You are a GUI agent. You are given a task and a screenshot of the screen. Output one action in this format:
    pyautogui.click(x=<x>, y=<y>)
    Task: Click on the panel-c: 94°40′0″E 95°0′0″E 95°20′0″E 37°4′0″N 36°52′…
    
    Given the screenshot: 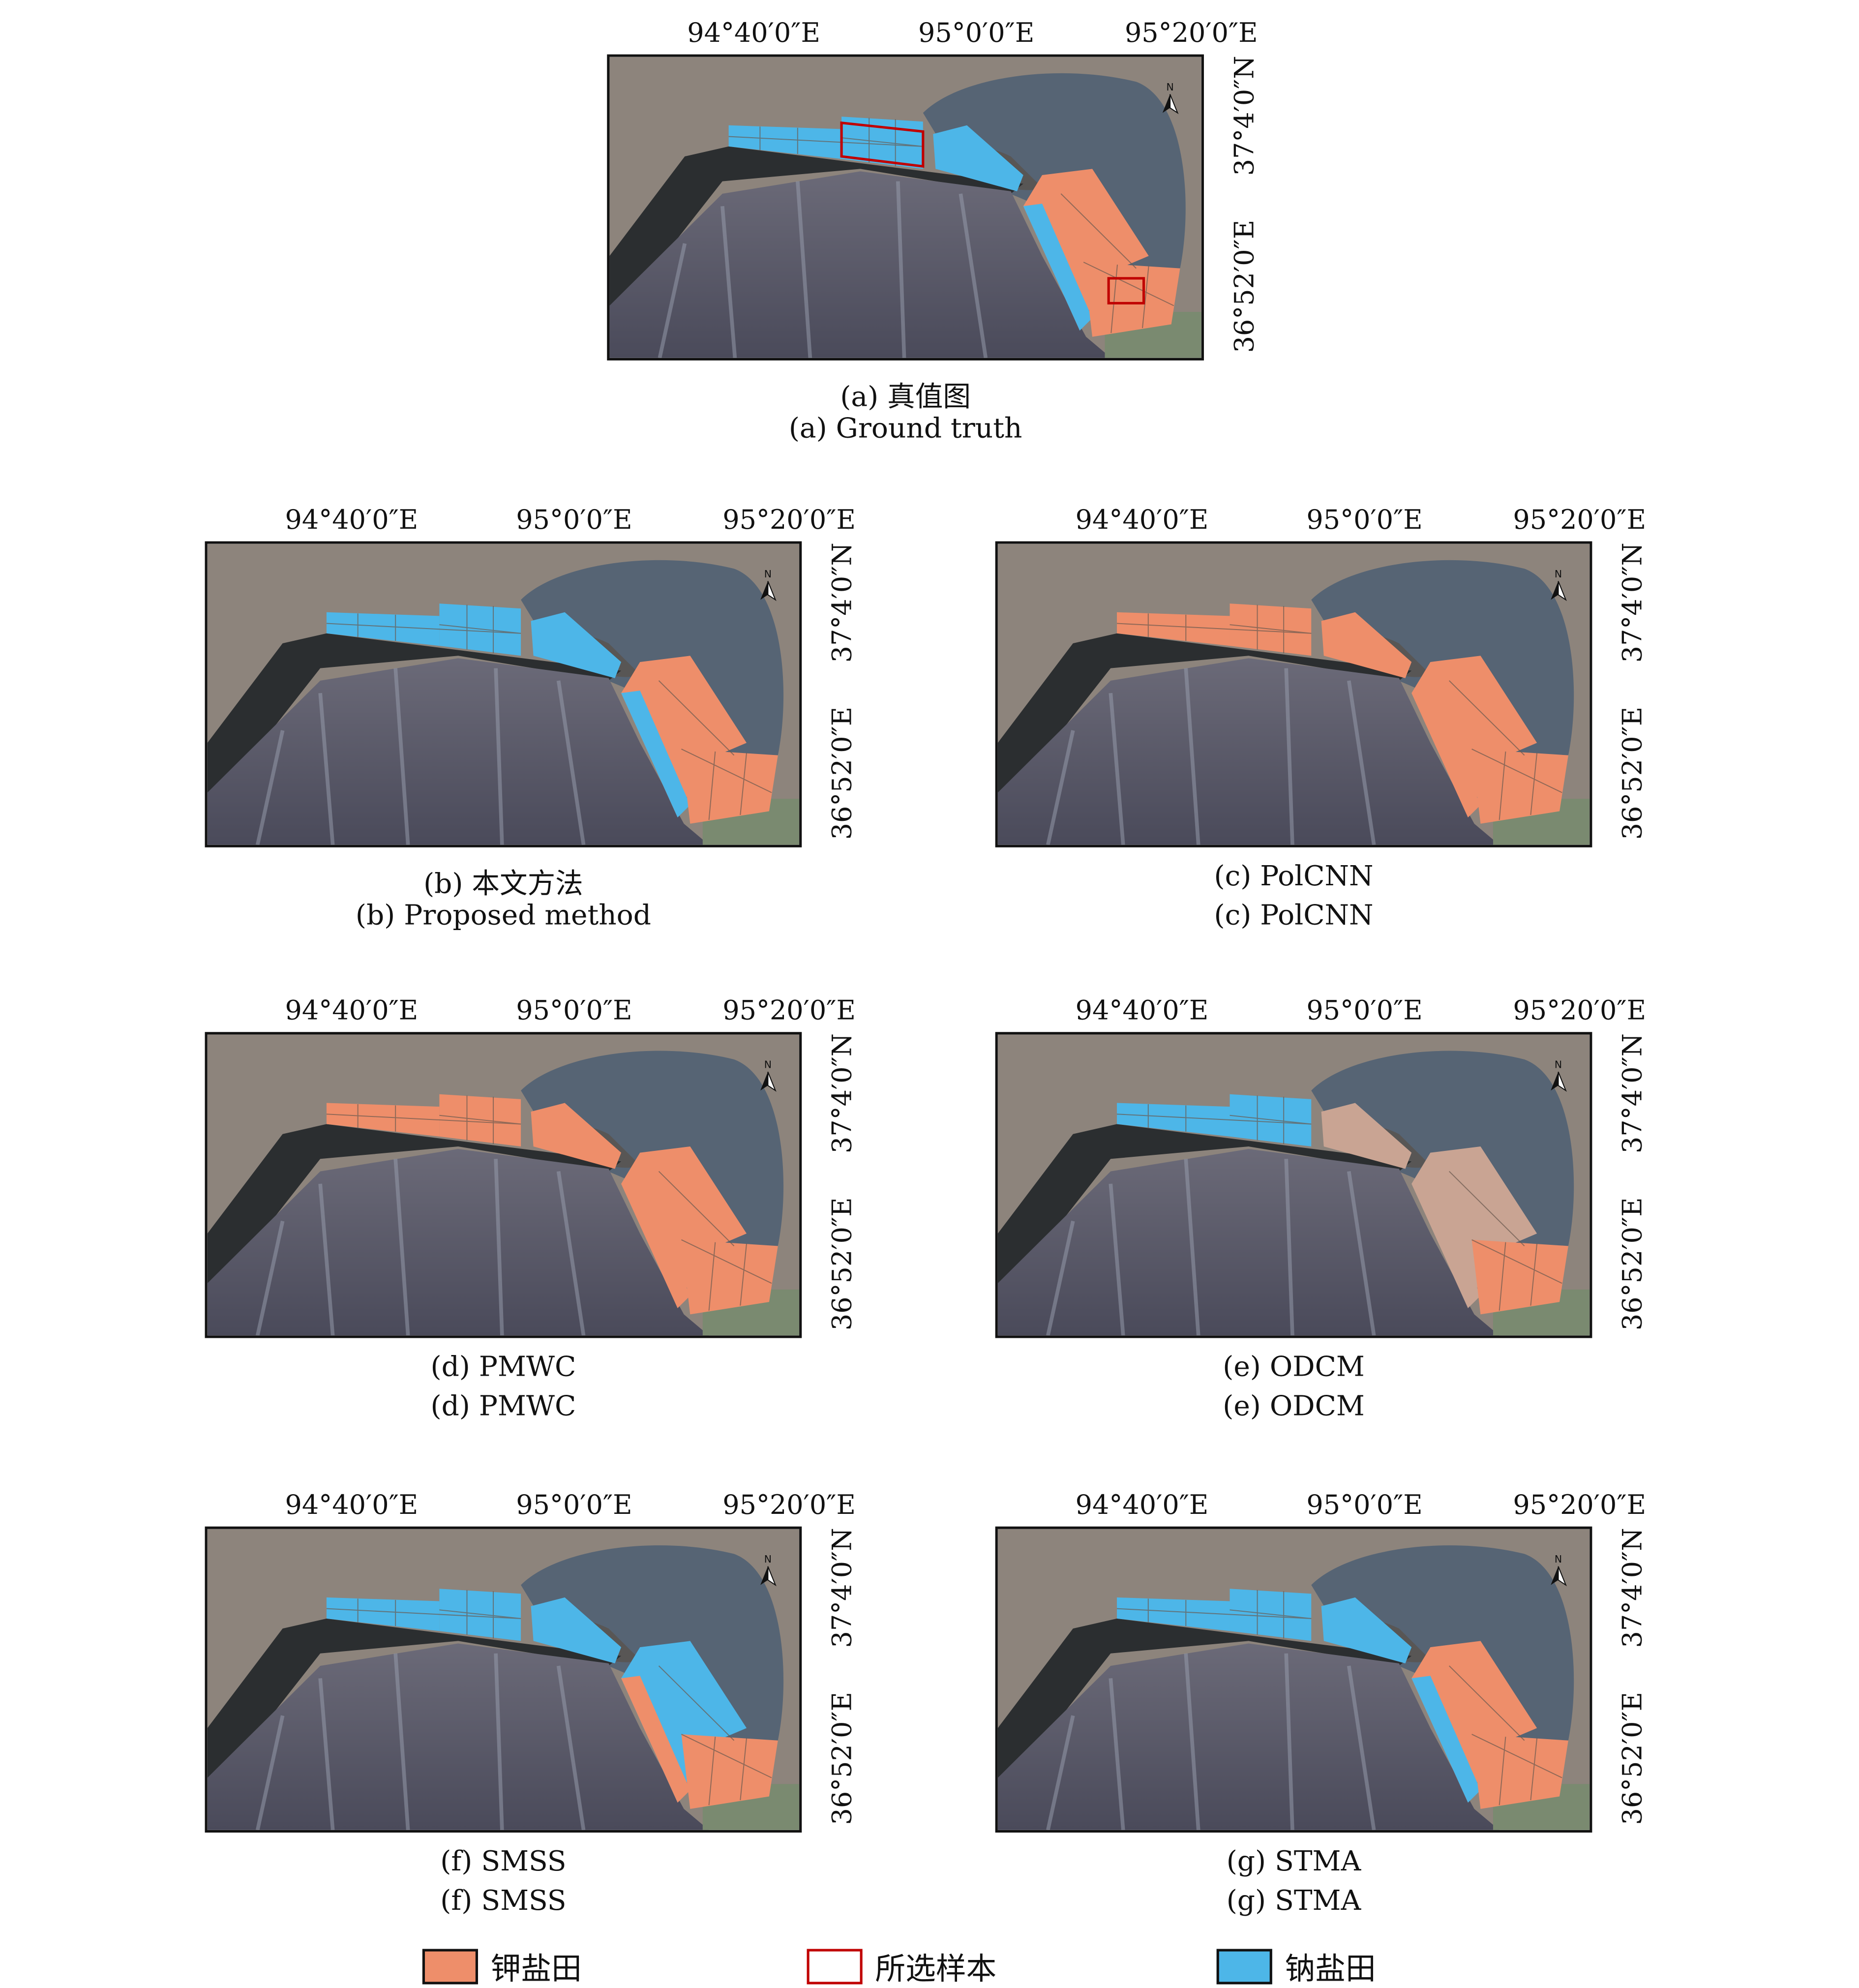 What is the action you would take?
    pyautogui.click(x=1349, y=720)
    